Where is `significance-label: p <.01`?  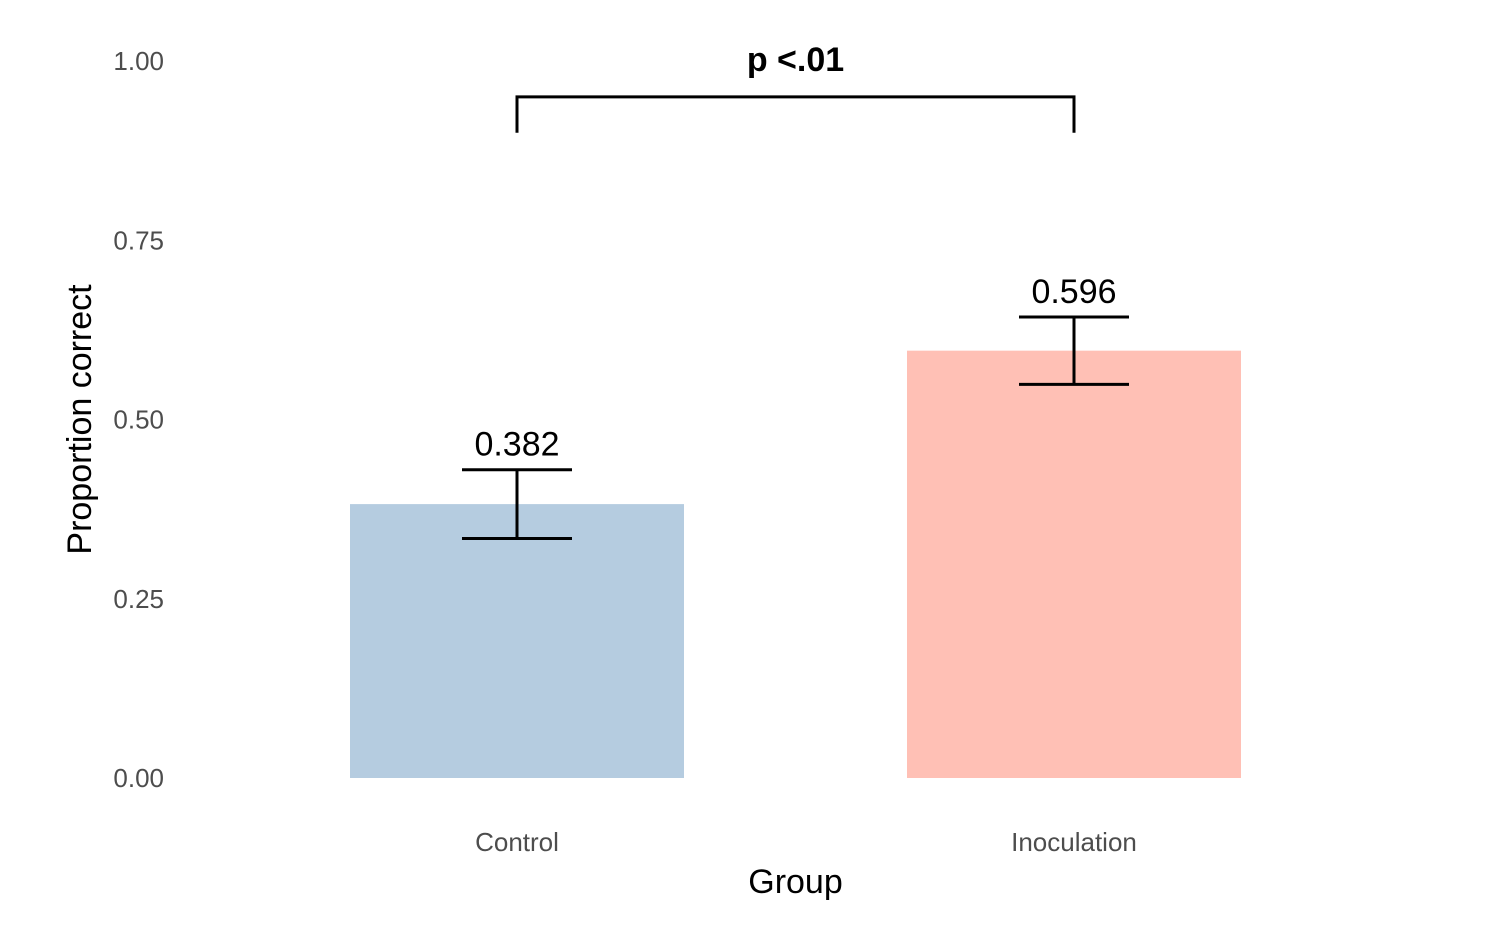
significance-label: p <.01 is located at coordinates (795, 60).